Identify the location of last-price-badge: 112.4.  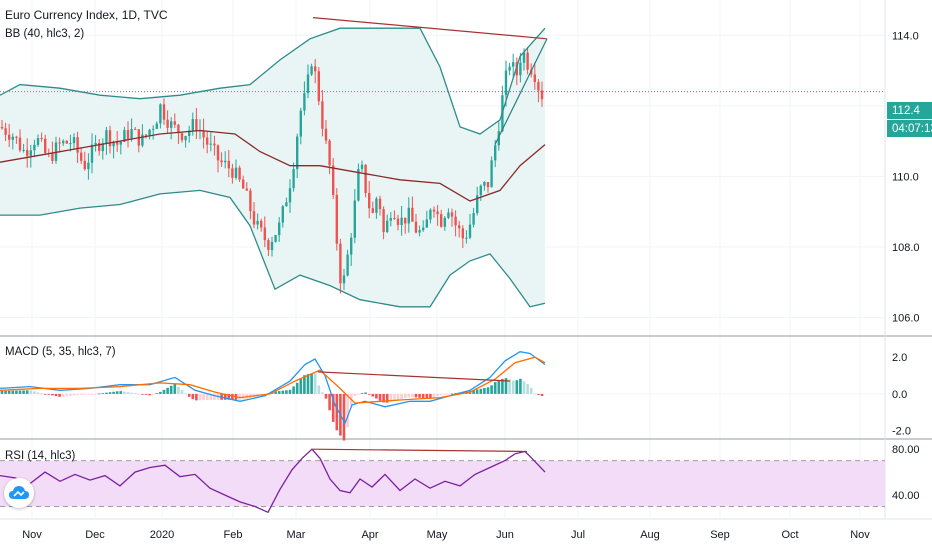
(909, 110).